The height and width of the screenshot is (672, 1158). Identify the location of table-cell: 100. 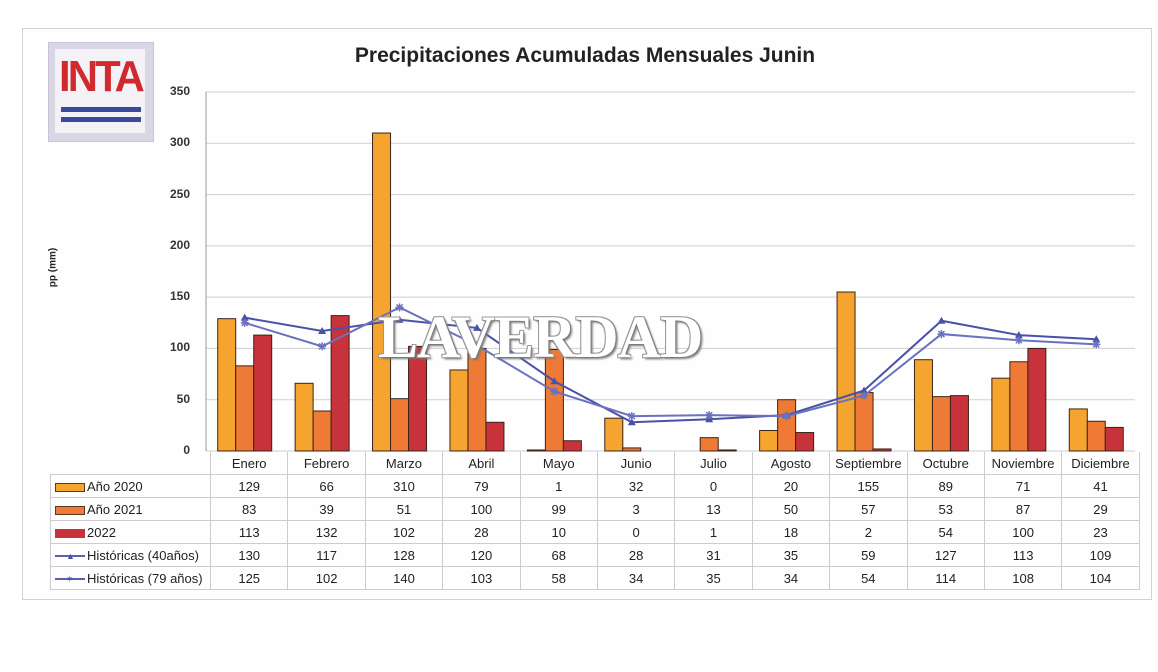
(481, 509).